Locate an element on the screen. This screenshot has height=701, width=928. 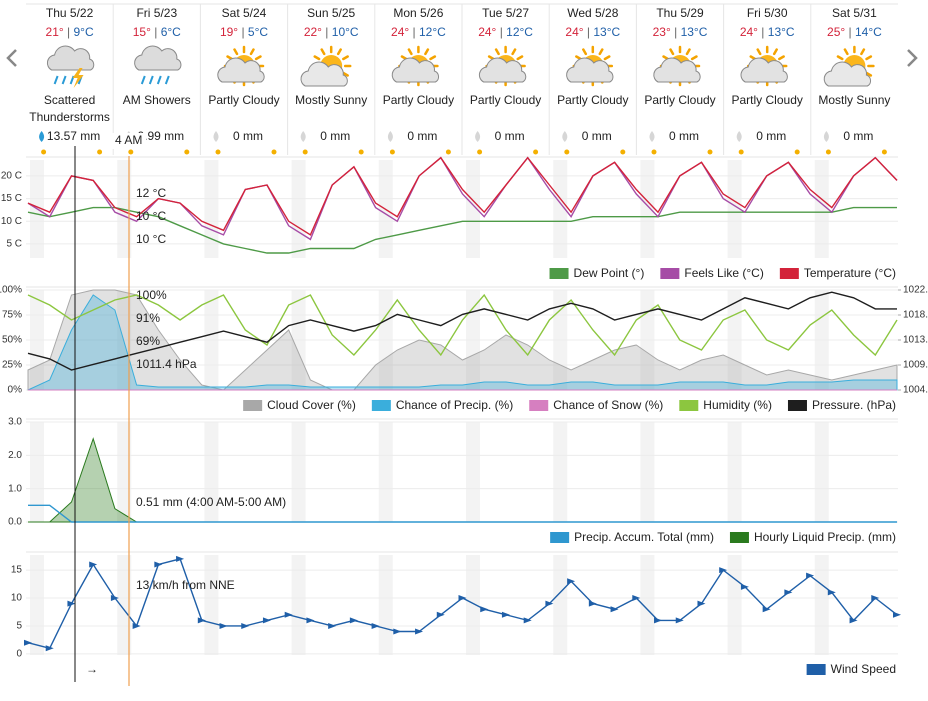
high-temp: 19° is located at coordinates (229, 32).